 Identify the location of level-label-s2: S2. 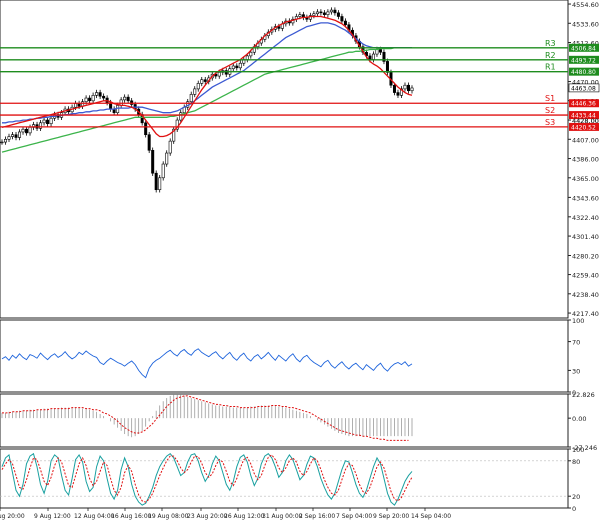
(550, 110).